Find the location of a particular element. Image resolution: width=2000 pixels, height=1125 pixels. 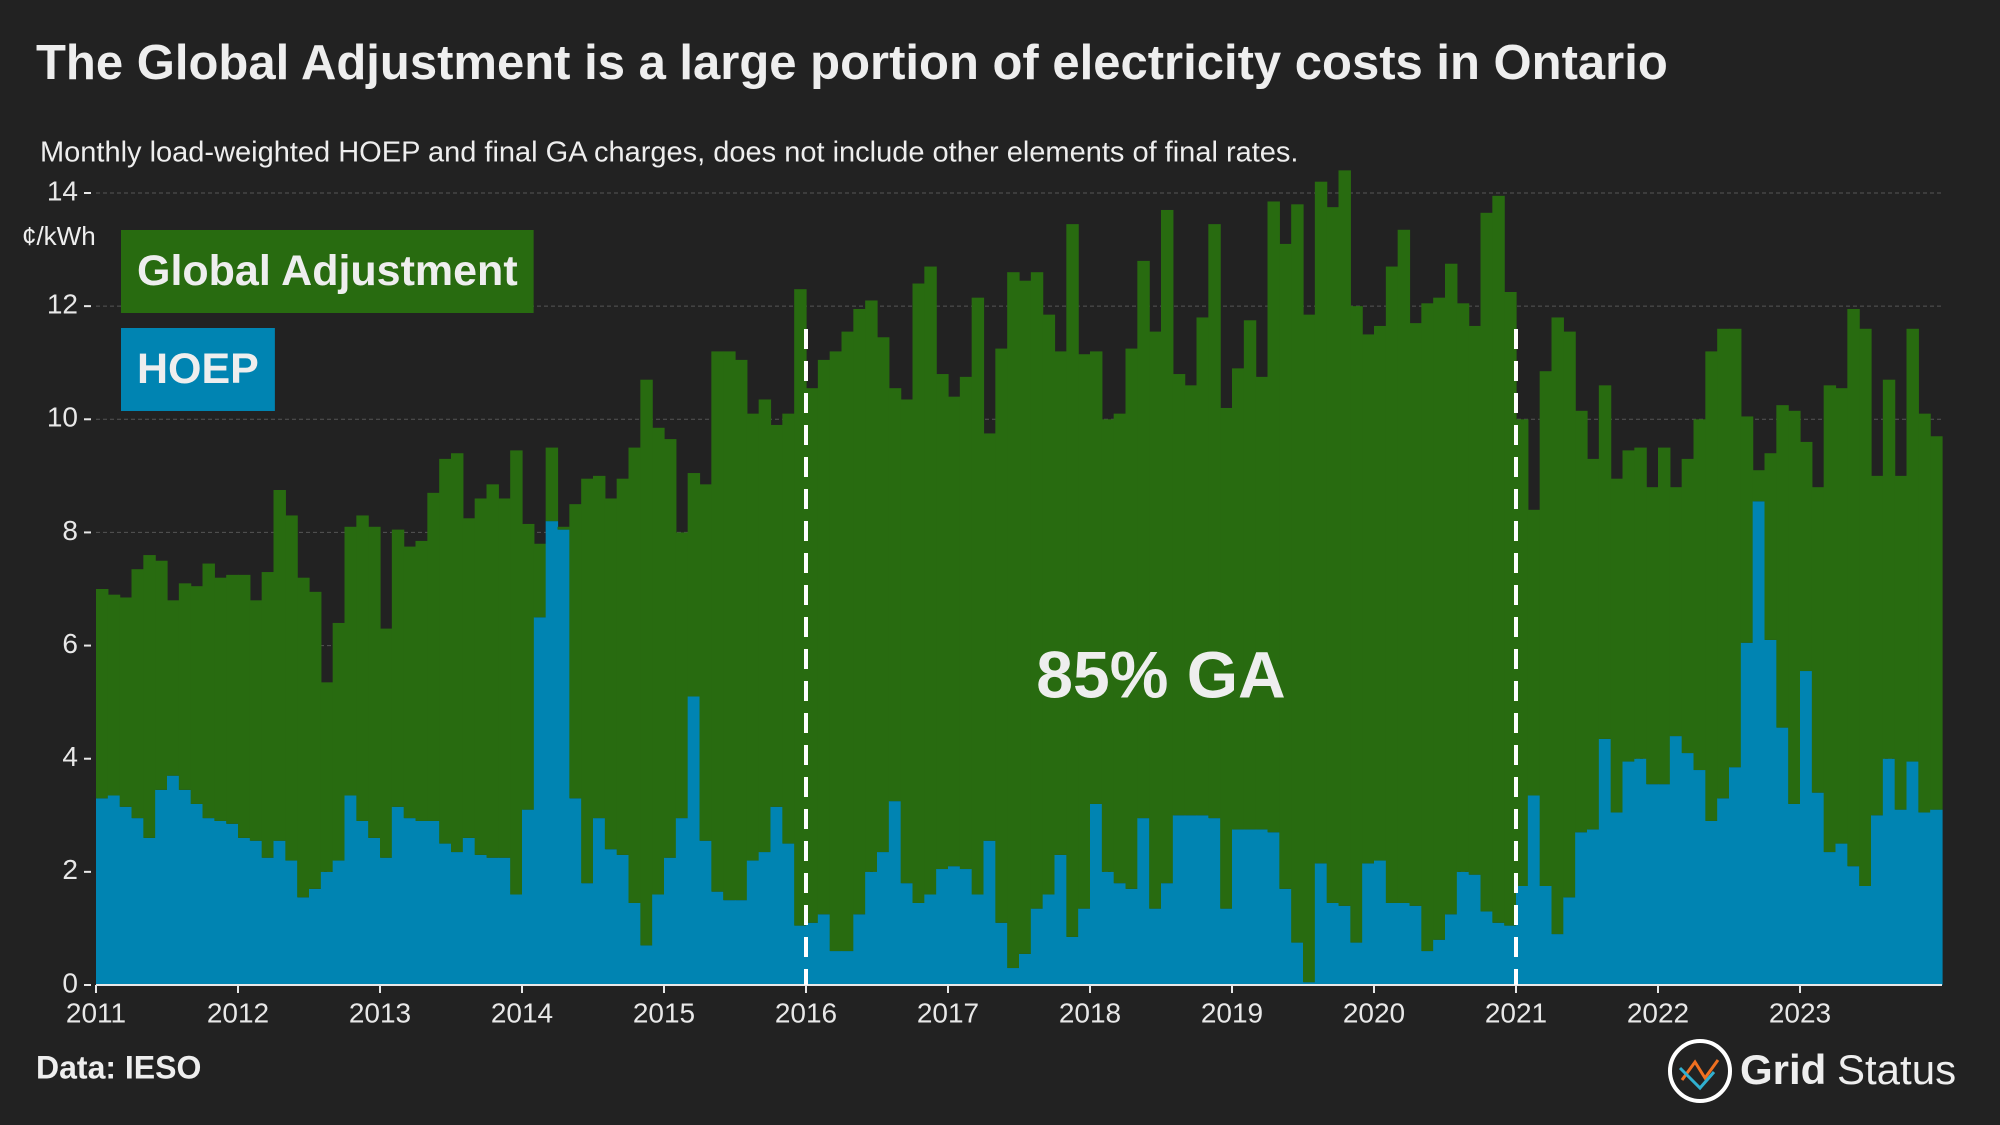

x-tick-label: 2023 is located at coordinates (1800, 1012).